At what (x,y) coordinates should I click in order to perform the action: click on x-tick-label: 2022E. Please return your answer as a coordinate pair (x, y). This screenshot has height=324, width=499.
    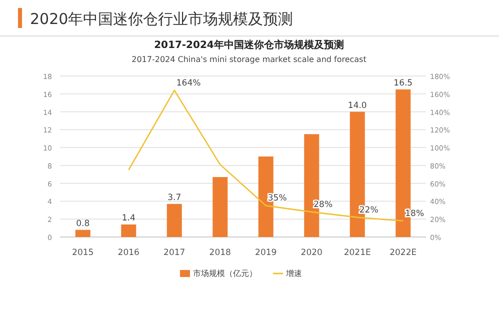
    Looking at the image, I should click on (403, 253).